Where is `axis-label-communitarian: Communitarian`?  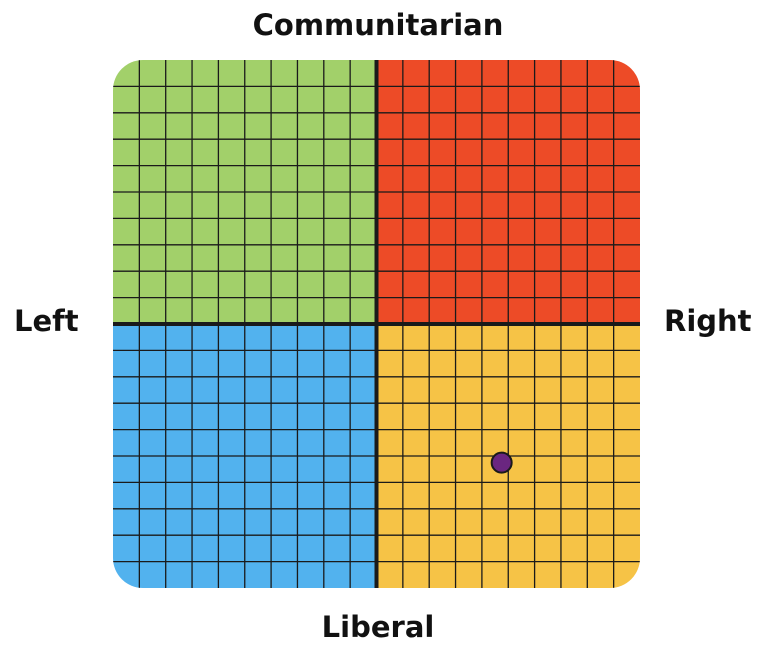
axis-label-communitarian: Communitarian is located at coordinates (378, 25).